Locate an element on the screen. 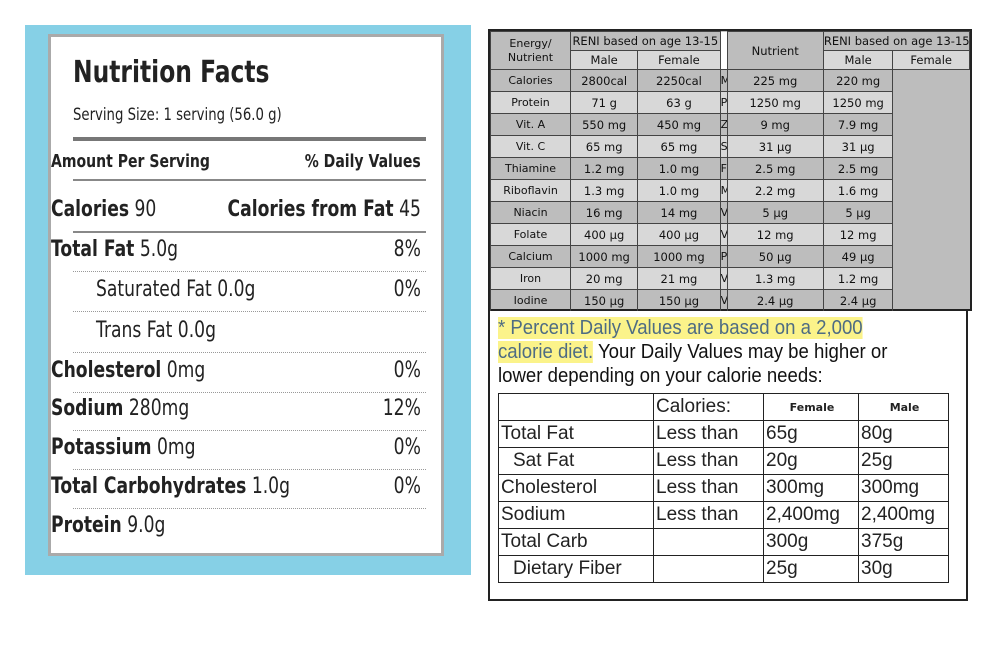 The height and width of the screenshot is (647, 992). reni-cell: 1.3 mg is located at coordinates (775, 278).